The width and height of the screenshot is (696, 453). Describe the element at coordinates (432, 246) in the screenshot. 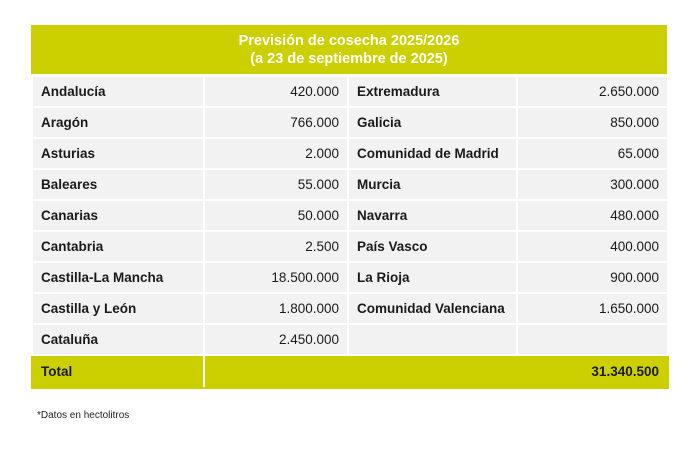

I see `region-name-cell: País Vasco` at that location.